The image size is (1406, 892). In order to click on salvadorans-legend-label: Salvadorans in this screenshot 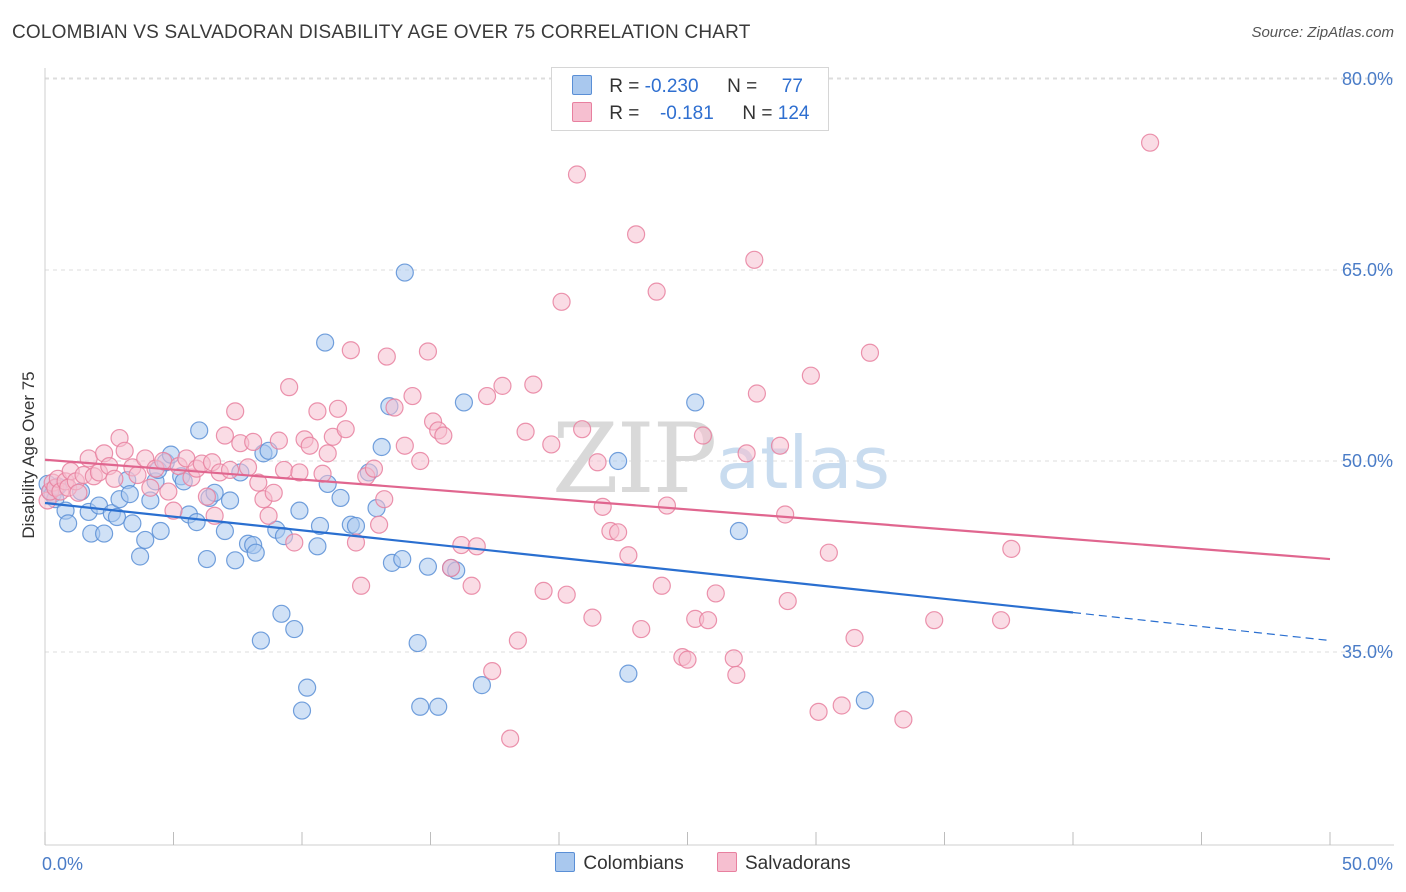, I will do `click(797, 863)`.